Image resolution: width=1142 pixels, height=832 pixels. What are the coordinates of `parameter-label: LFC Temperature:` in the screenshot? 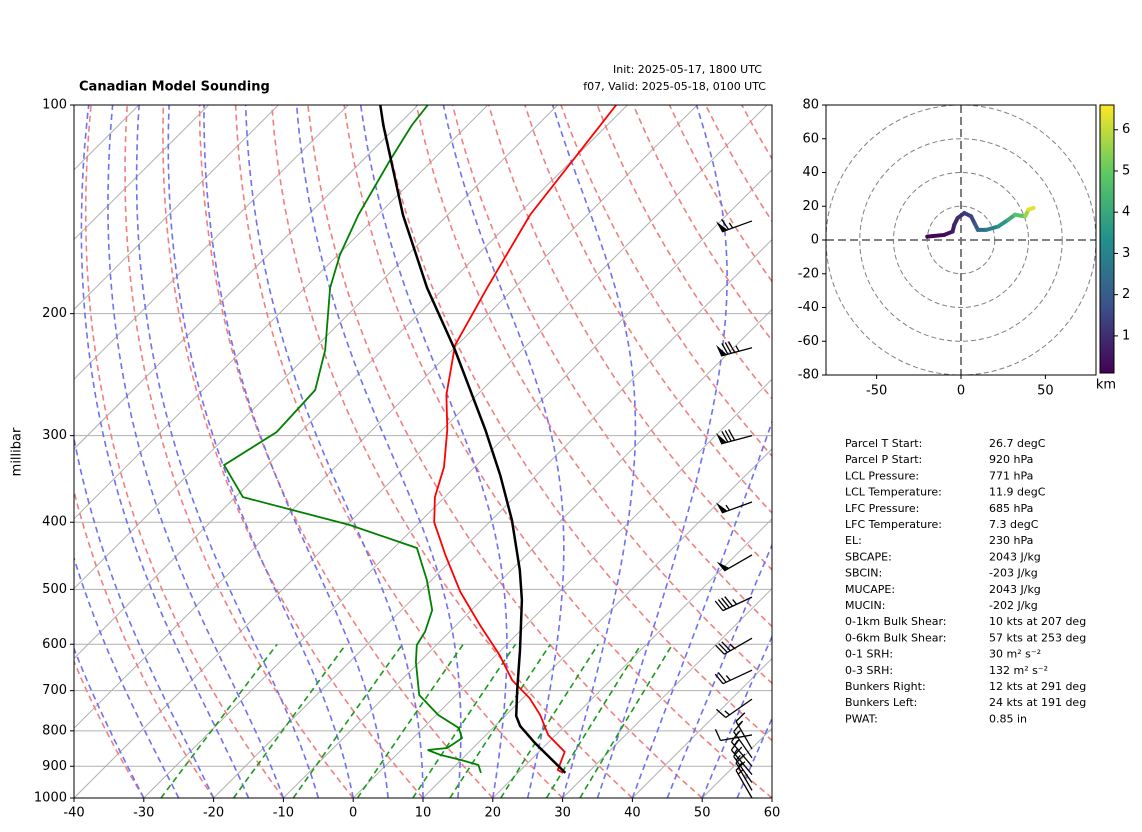 It's located at (893, 524).